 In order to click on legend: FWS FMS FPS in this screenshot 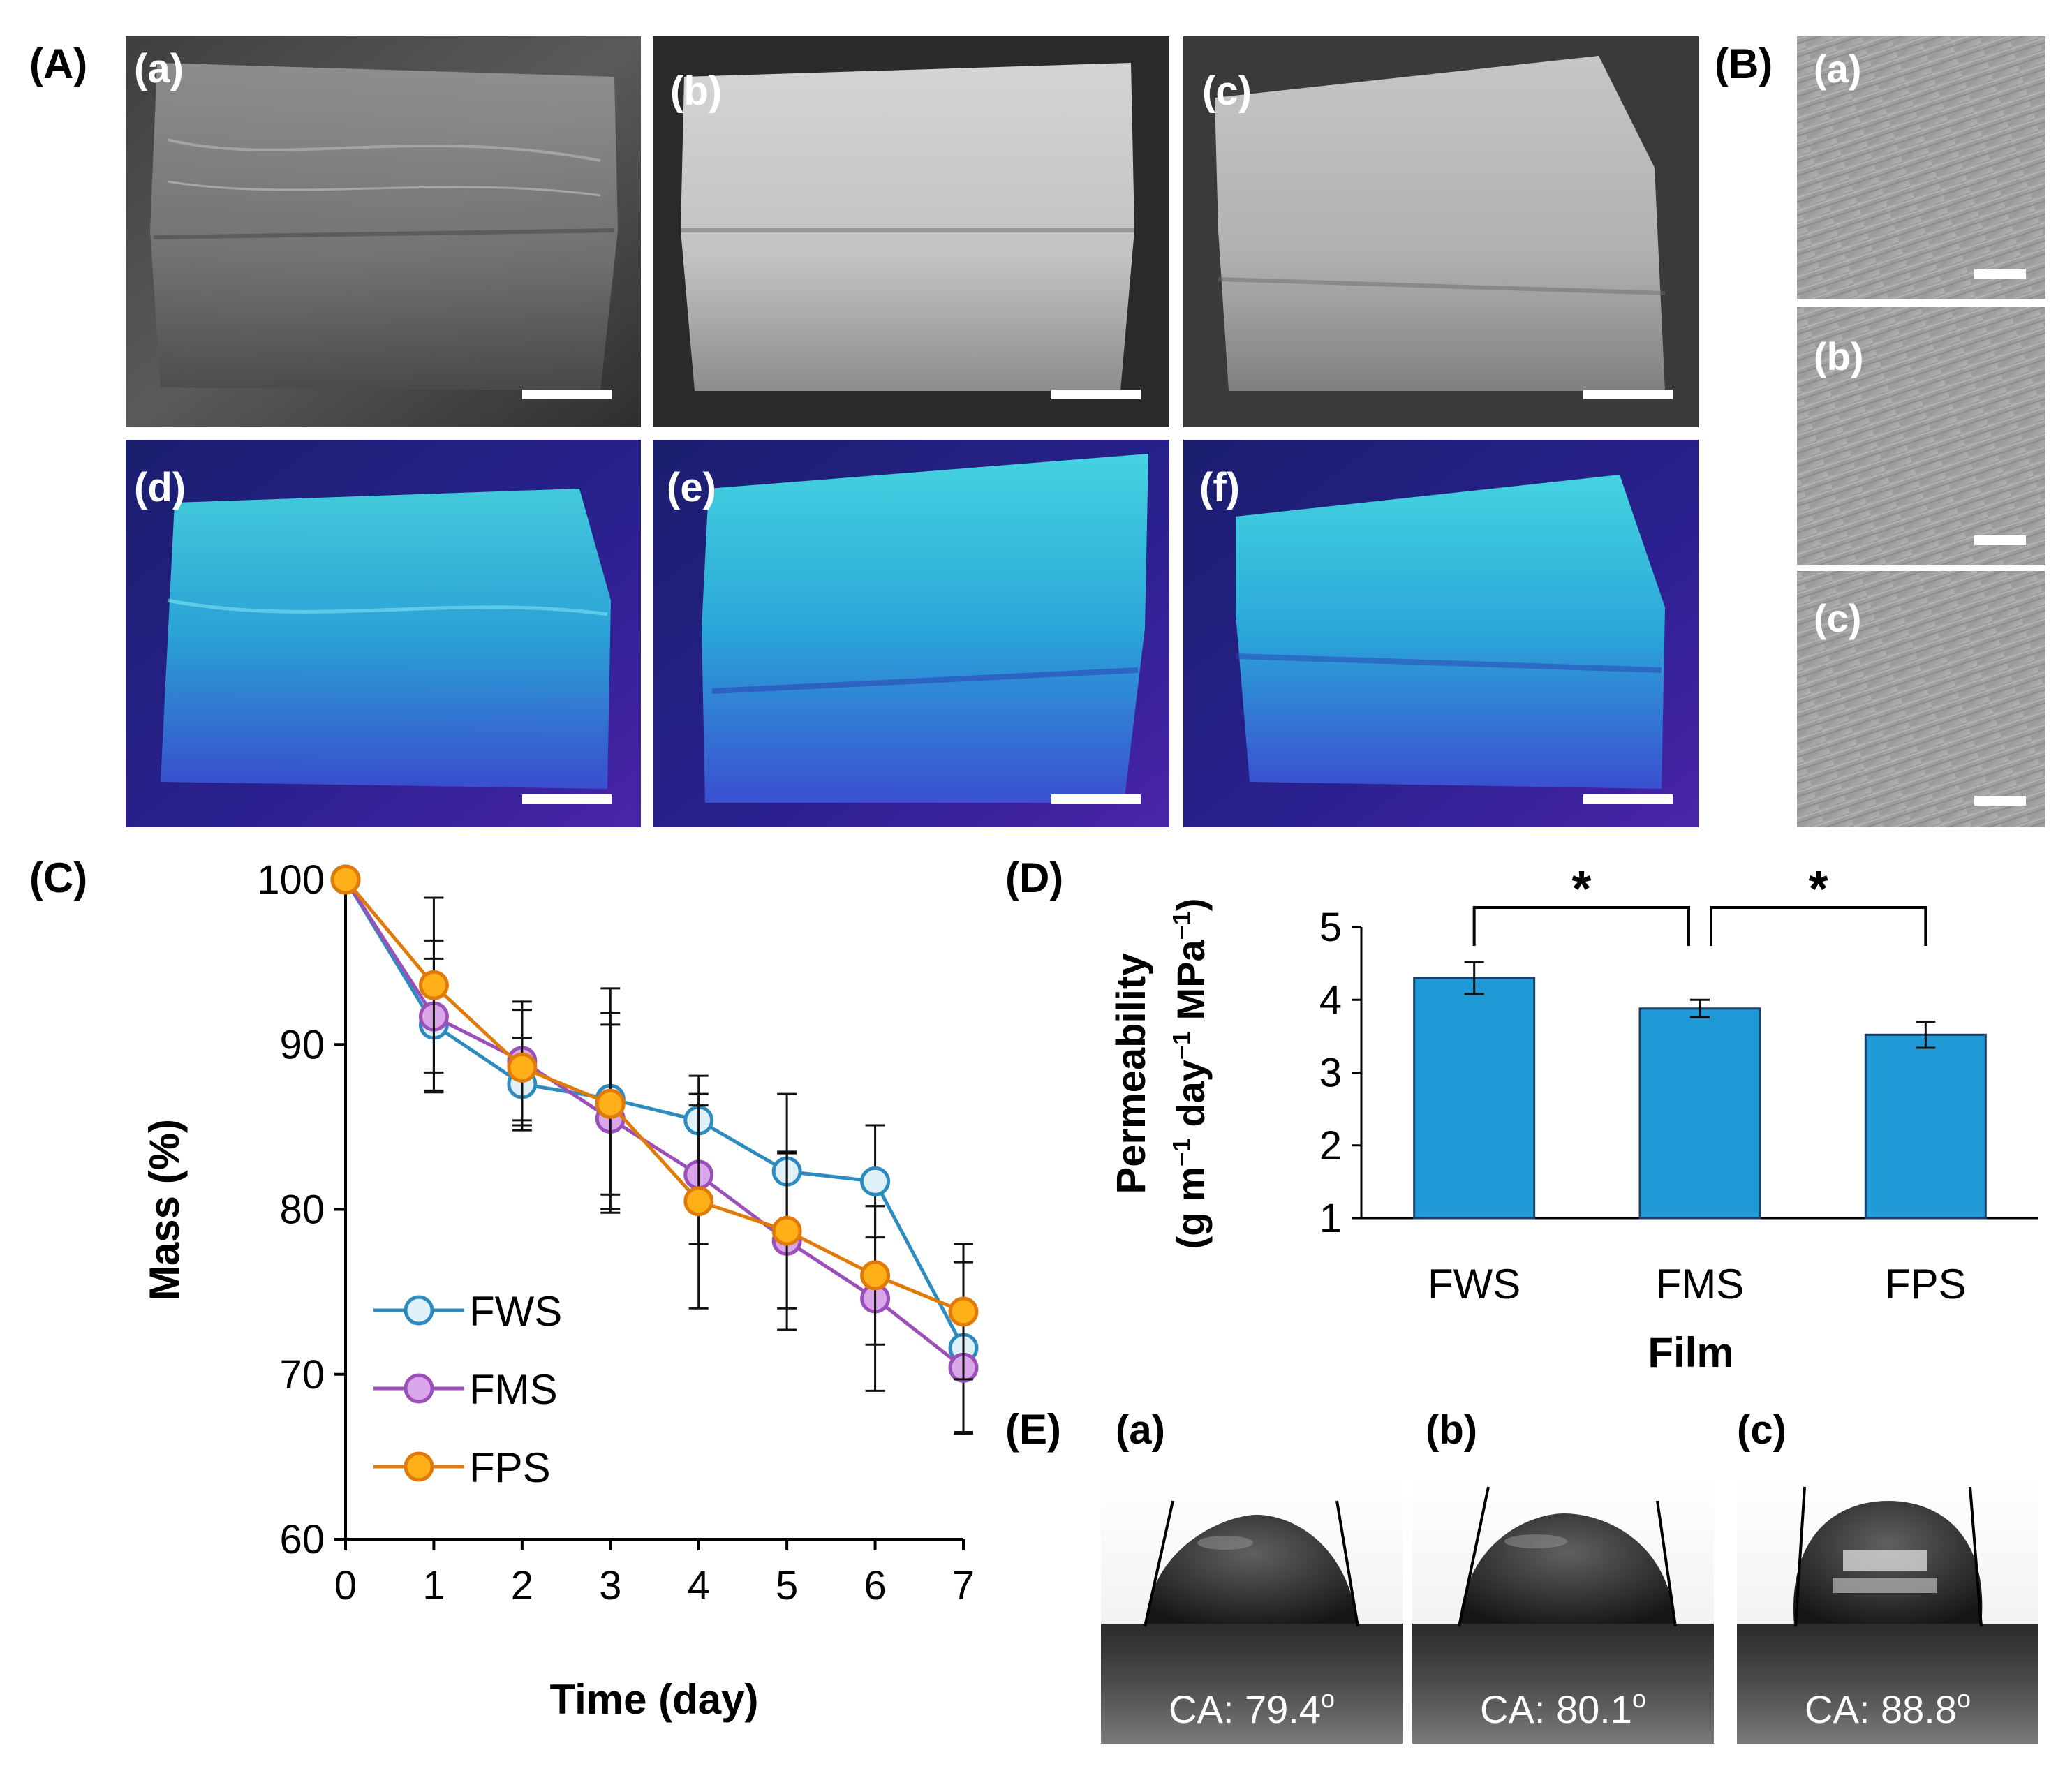, I will do `click(467, 1389)`.